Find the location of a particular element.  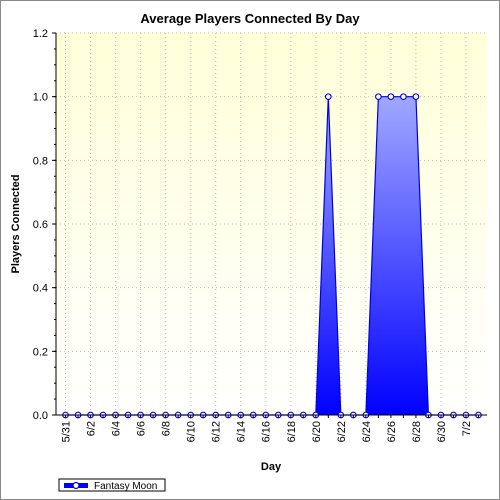

x-tick-label: 6/22 is located at coordinates (342, 431).